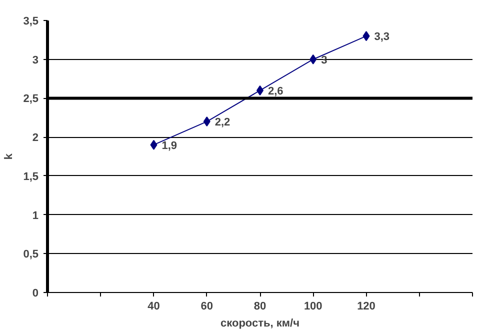  I want to click on x-tick-label: 60, so click(207, 306).